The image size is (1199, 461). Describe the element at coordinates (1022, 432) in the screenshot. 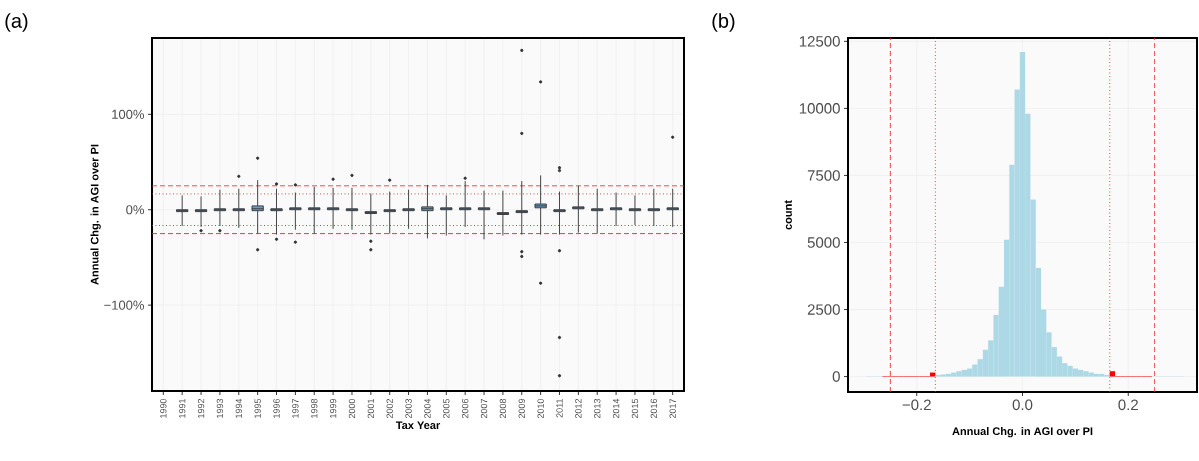

I see `x-axis-title: Annual Chg. in AGI over PI` at that location.